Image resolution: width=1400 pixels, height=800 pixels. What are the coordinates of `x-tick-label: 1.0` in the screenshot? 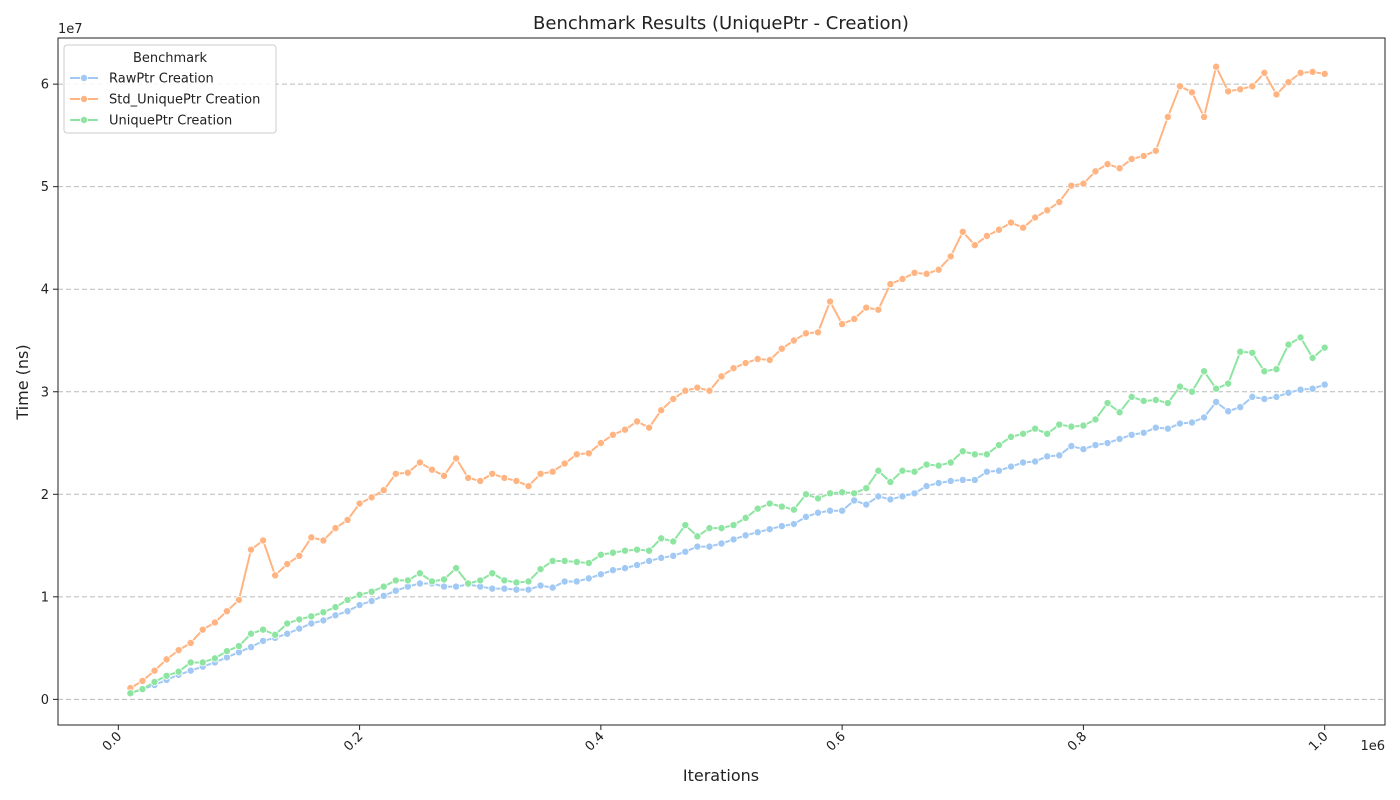 It's located at (1318, 741).